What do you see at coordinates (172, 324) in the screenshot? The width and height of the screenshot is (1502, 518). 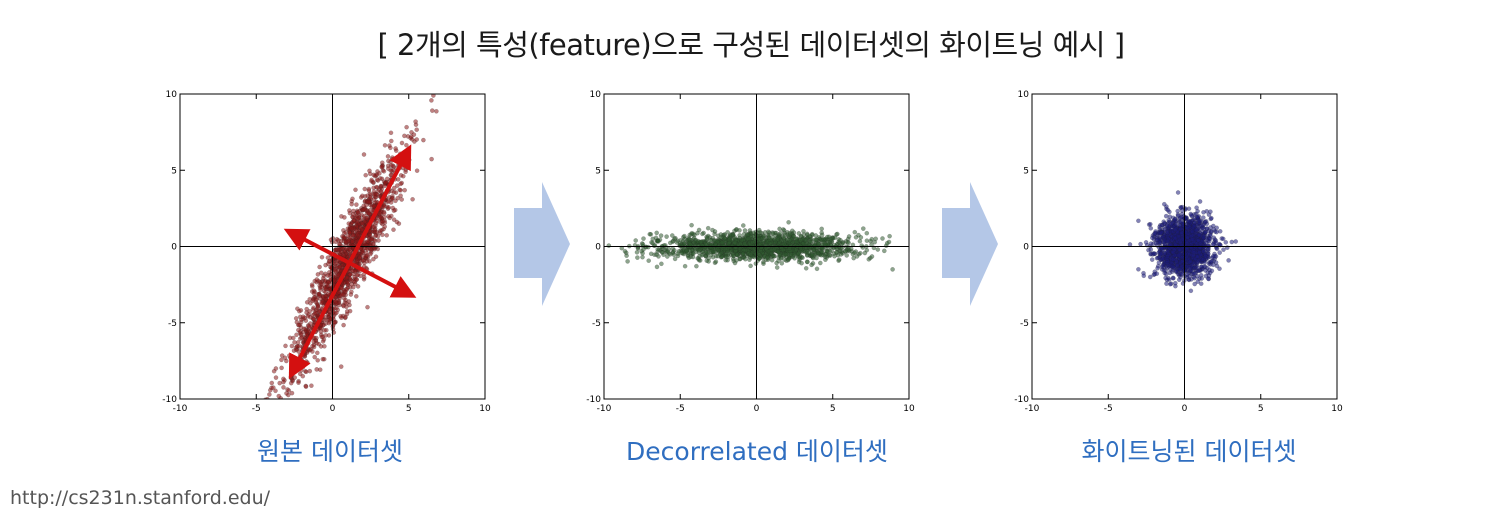 I see `y-tick-label: -5` at bounding box center [172, 324].